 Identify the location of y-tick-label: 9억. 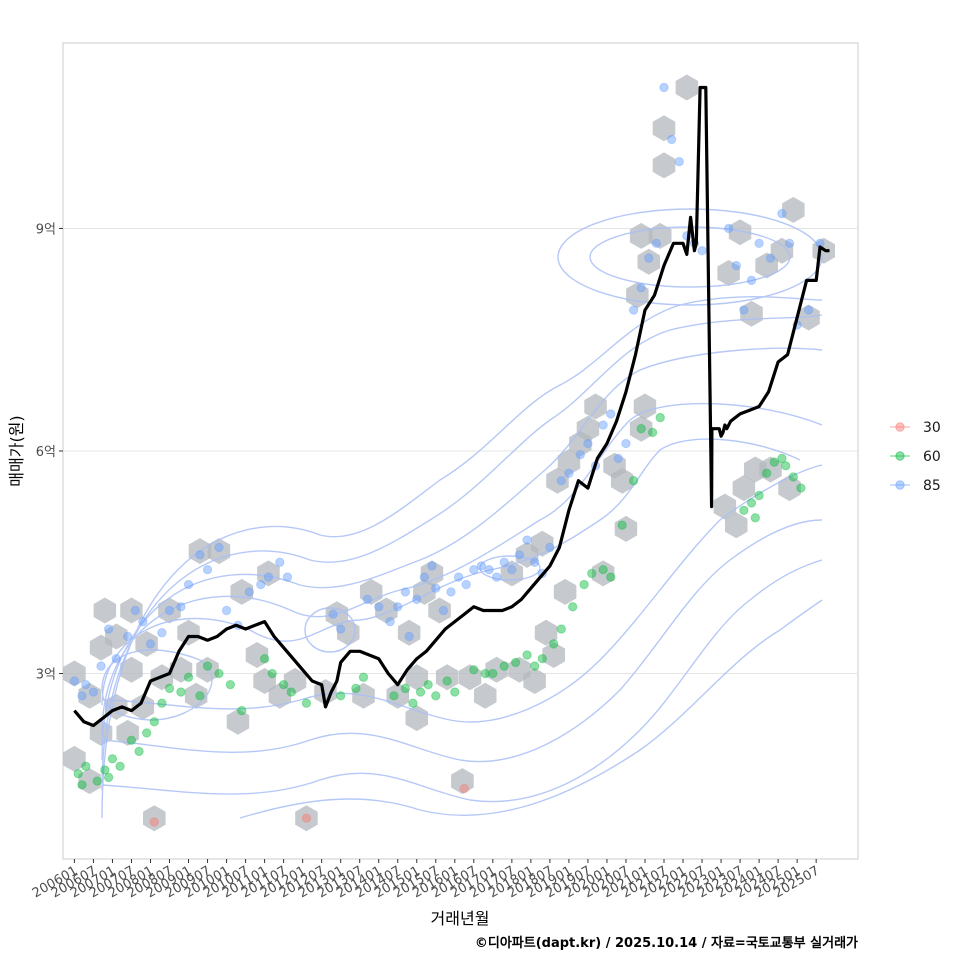
(46, 229).